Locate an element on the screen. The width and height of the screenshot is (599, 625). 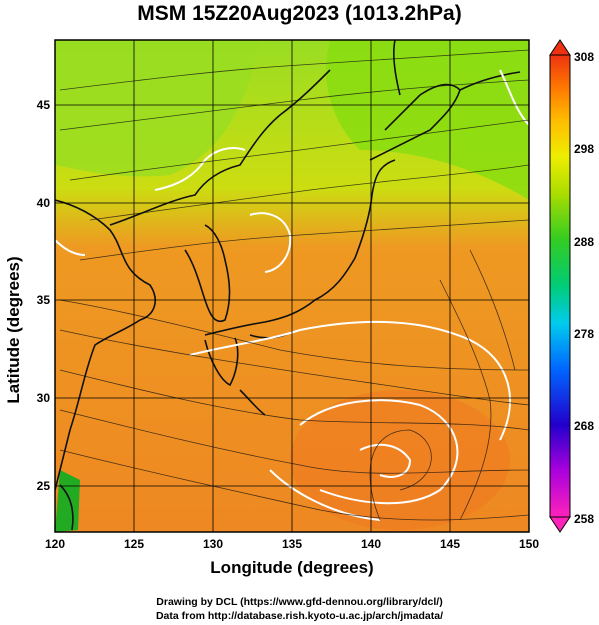
kuril is located at coordinates (490, 81).